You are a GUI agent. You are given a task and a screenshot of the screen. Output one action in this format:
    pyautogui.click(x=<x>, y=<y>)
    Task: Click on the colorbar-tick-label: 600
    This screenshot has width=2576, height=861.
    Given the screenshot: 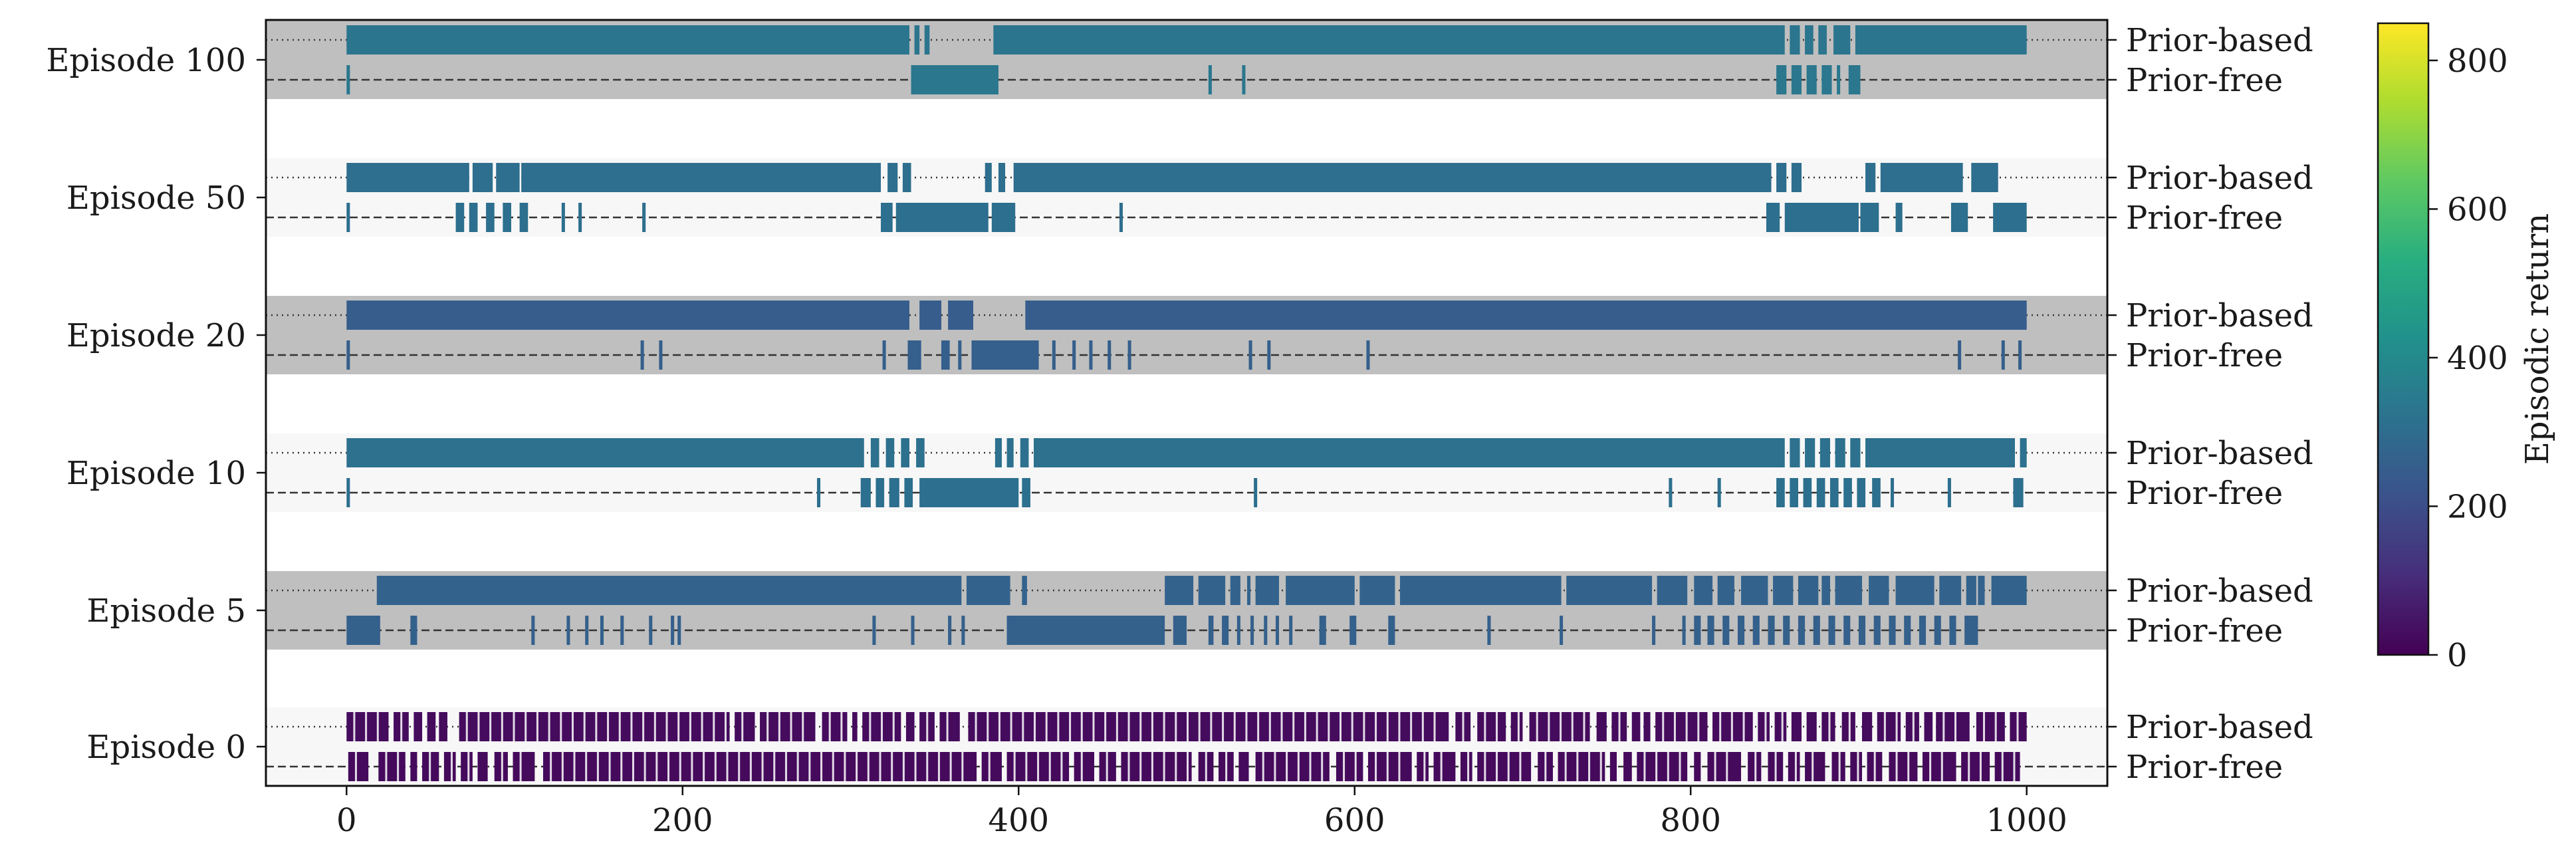 What is the action you would take?
    pyautogui.click(x=2477, y=209)
    